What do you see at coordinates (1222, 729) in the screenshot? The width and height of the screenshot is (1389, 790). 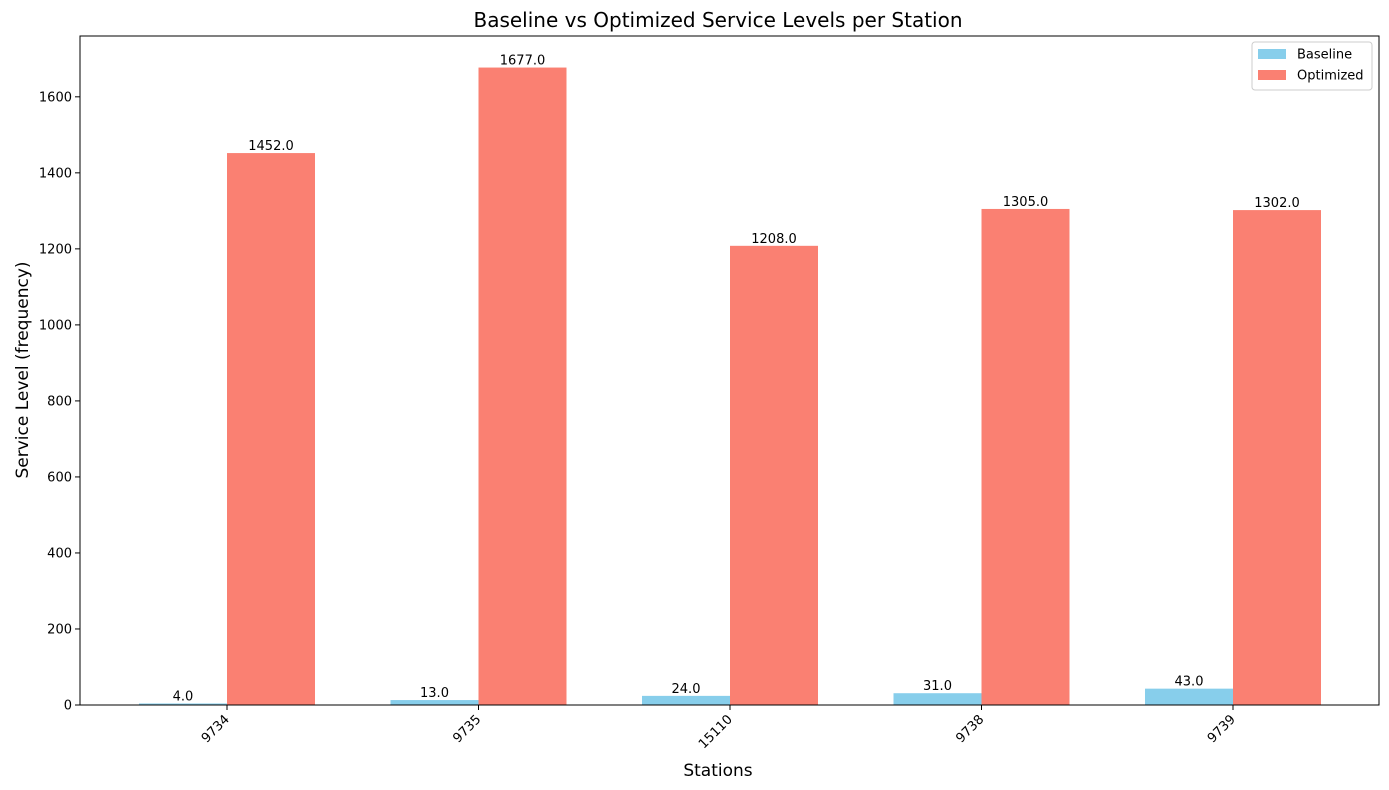 I see `x-tick-label: 9739` at bounding box center [1222, 729].